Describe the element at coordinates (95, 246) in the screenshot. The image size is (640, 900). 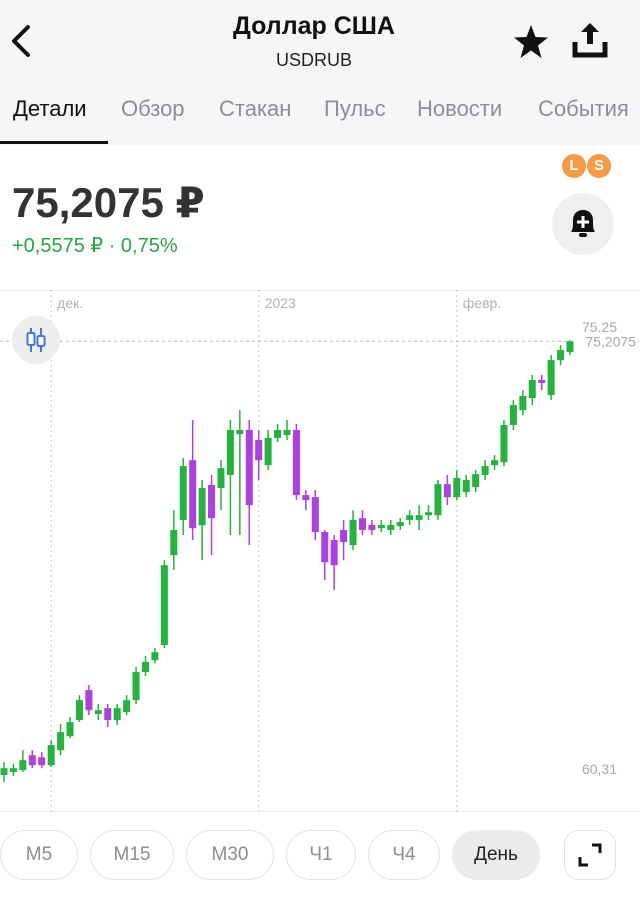
I see `price-change: +0,5575 ₽ · 0,75%` at that location.